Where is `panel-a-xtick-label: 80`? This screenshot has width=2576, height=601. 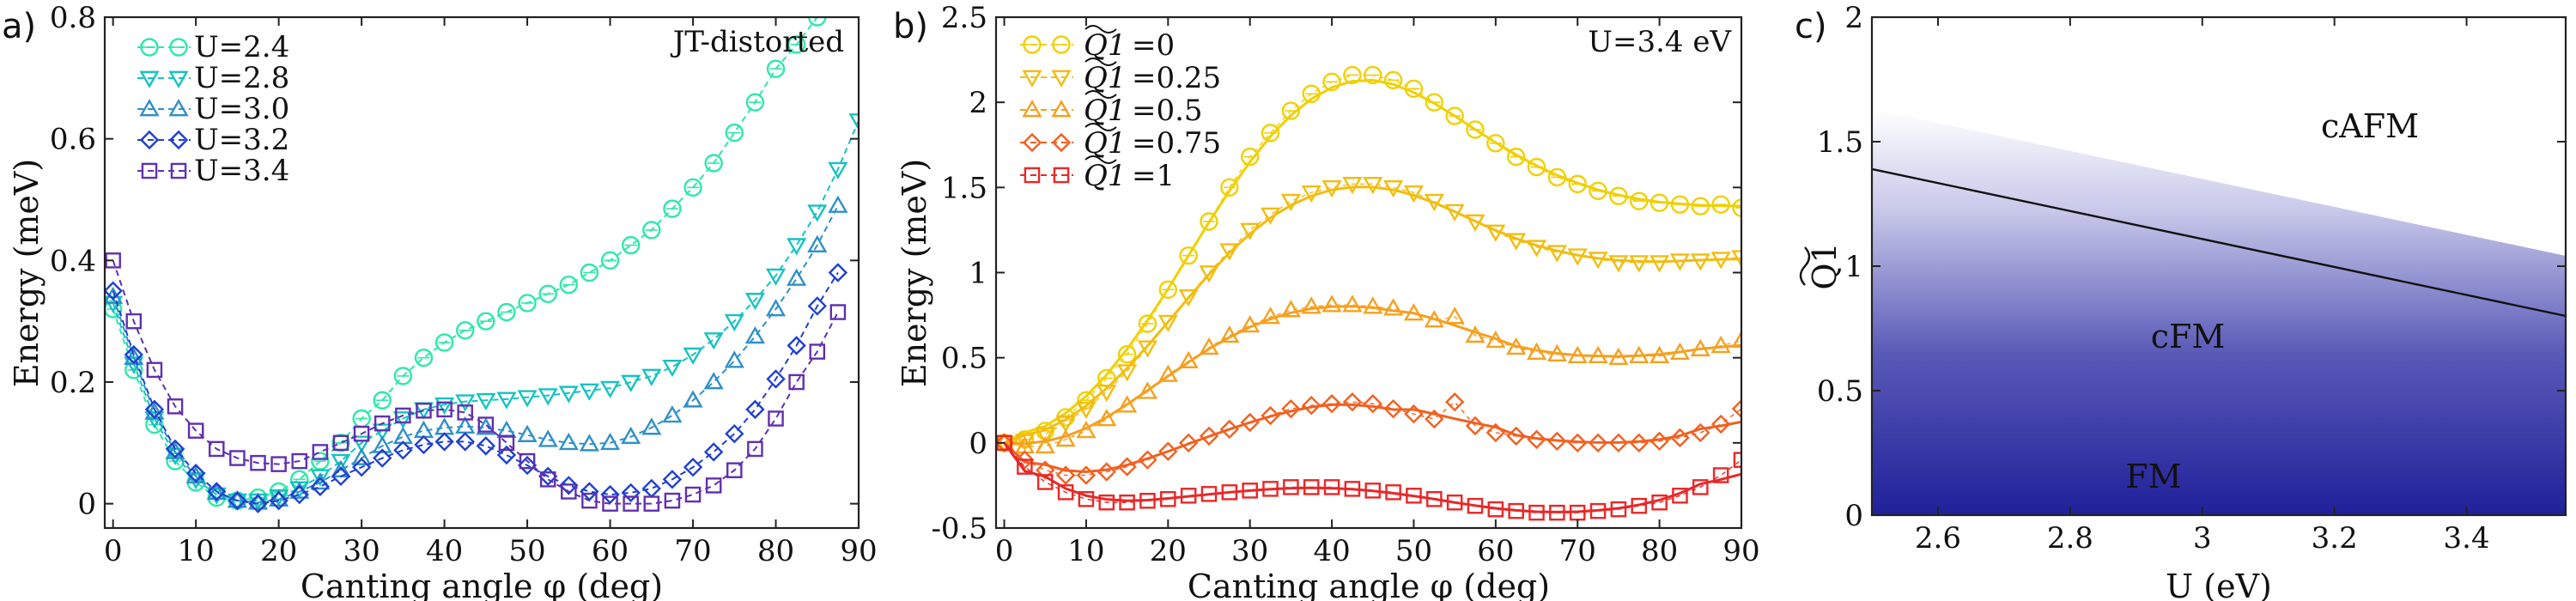 panel-a-xtick-label: 80 is located at coordinates (775, 551).